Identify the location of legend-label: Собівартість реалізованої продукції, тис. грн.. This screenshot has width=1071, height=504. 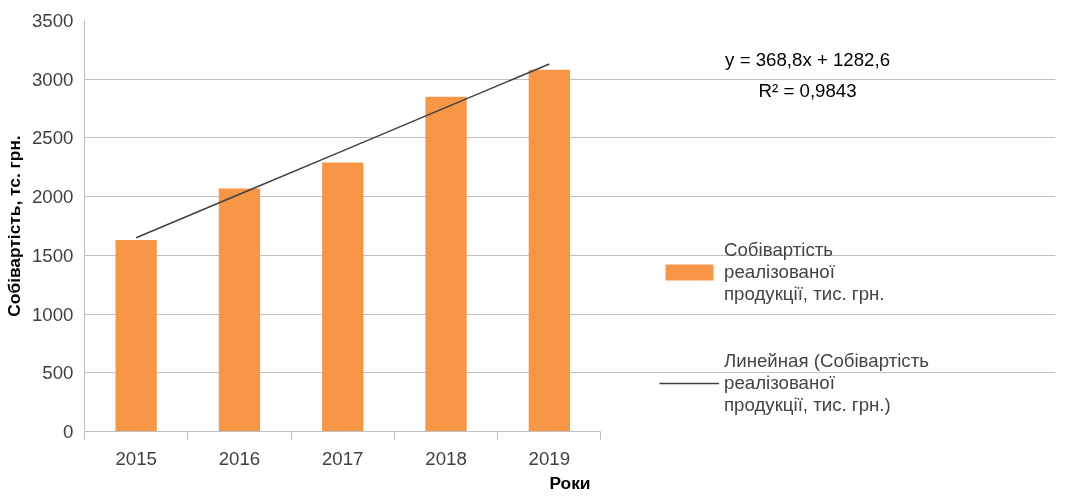
(804, 272).